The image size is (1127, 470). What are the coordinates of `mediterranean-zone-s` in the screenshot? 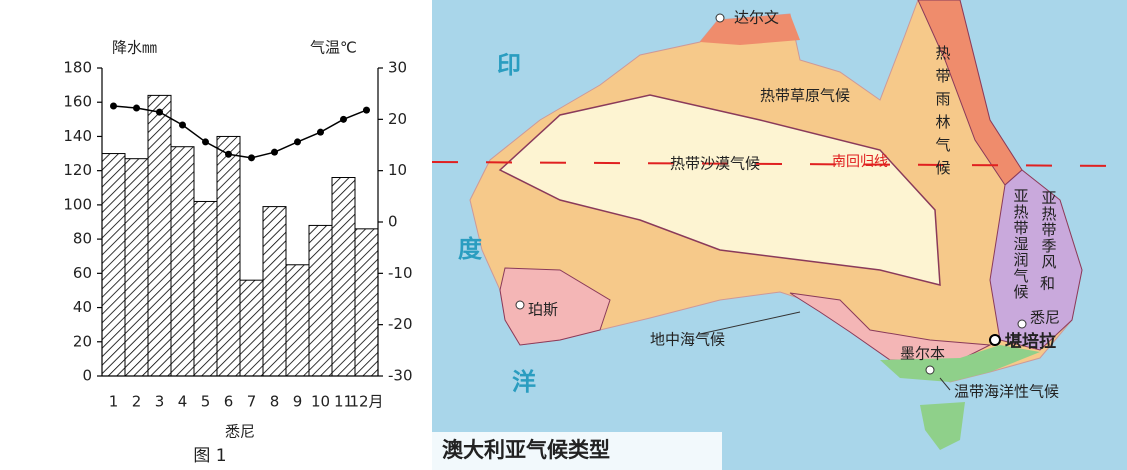 It's located at (890, 326).